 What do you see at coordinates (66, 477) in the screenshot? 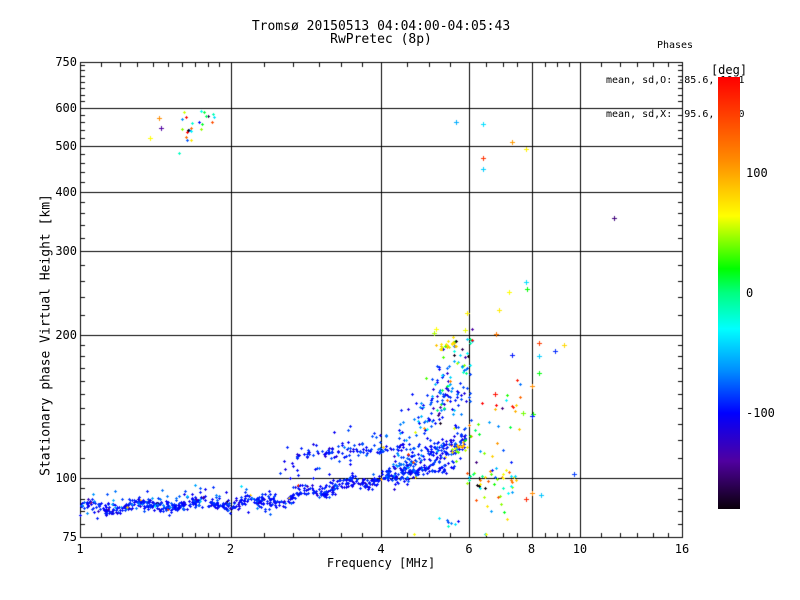
I see `y-tick-label: 100` at bounding box center [66, 477].